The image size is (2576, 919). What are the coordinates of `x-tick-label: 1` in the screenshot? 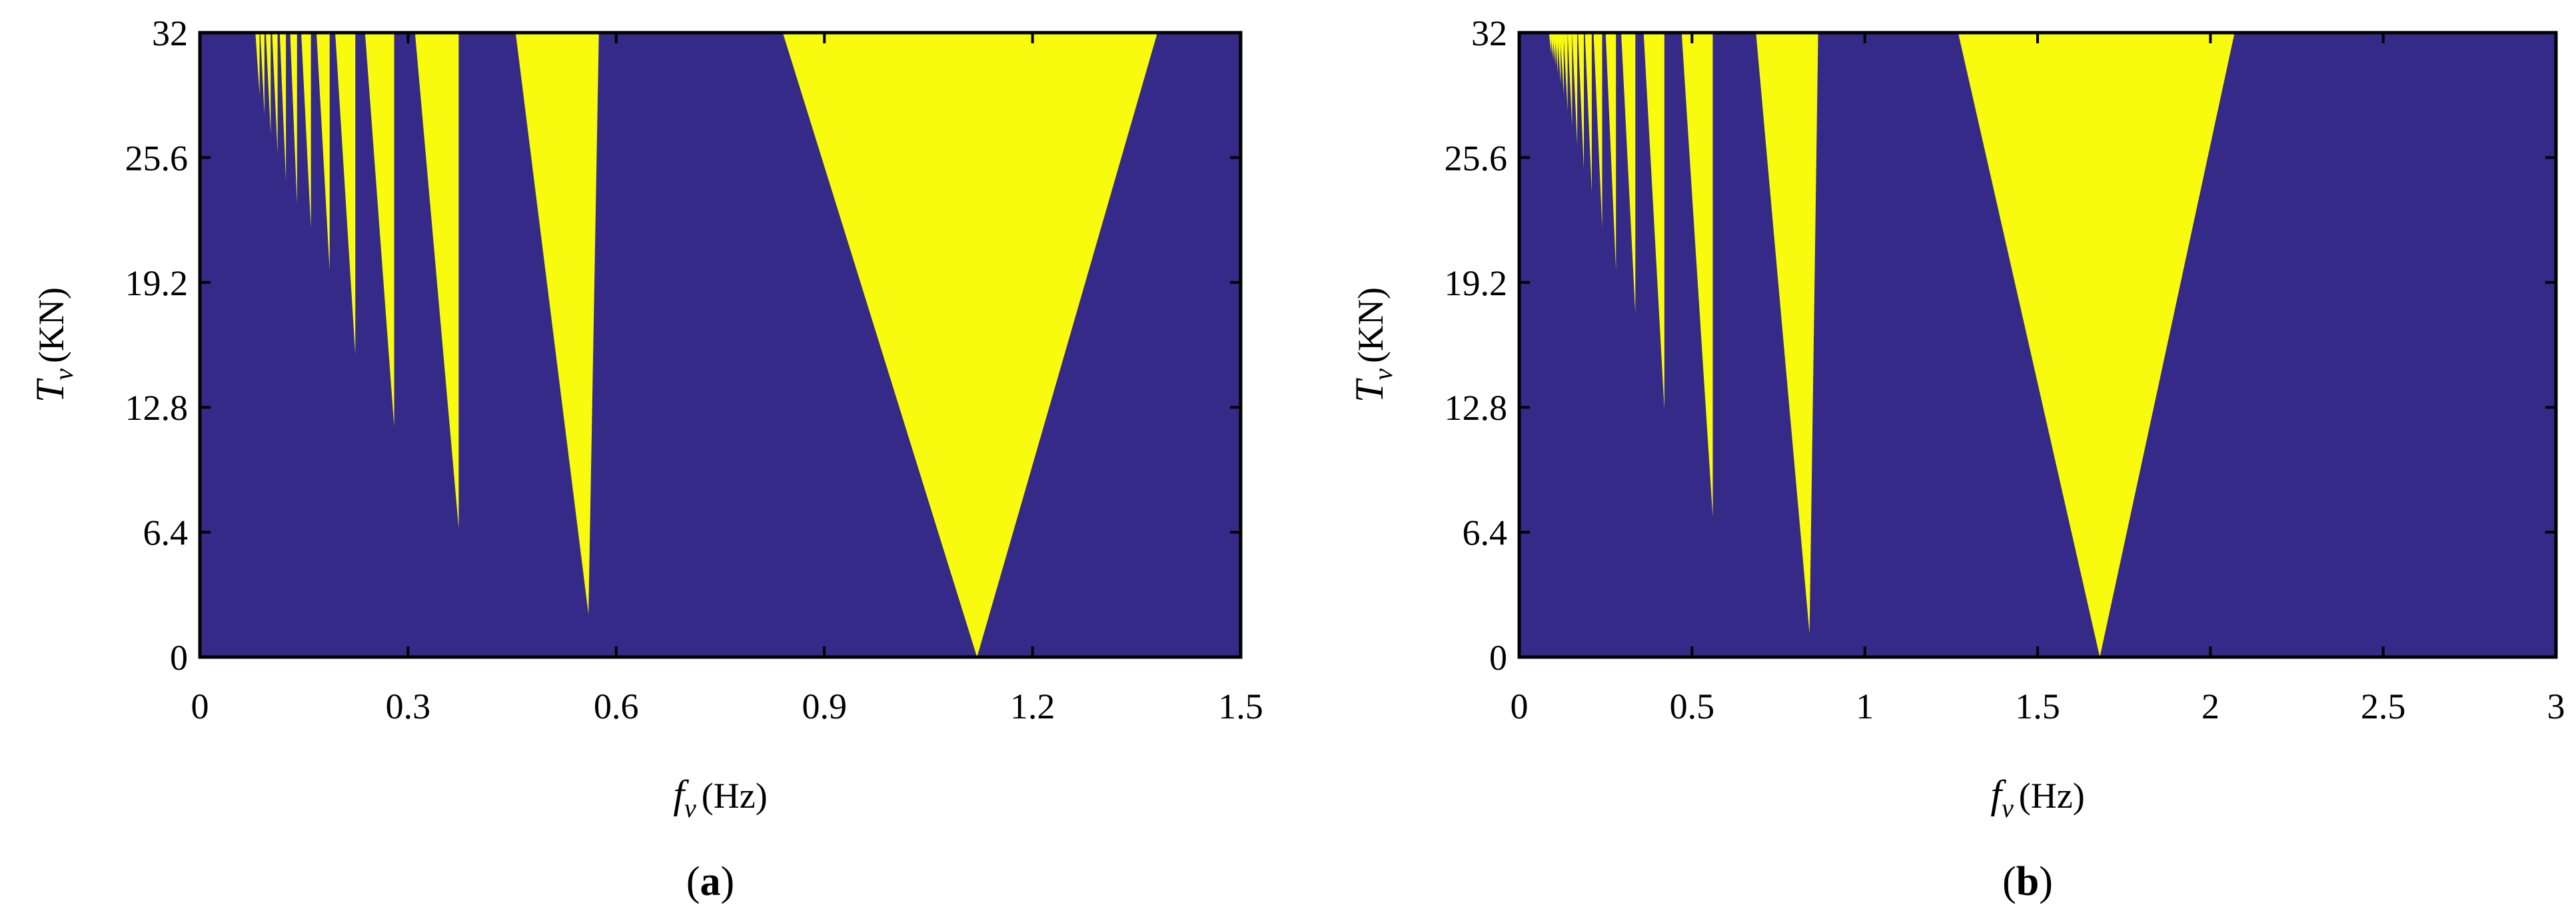 It's located at (1865, 706).